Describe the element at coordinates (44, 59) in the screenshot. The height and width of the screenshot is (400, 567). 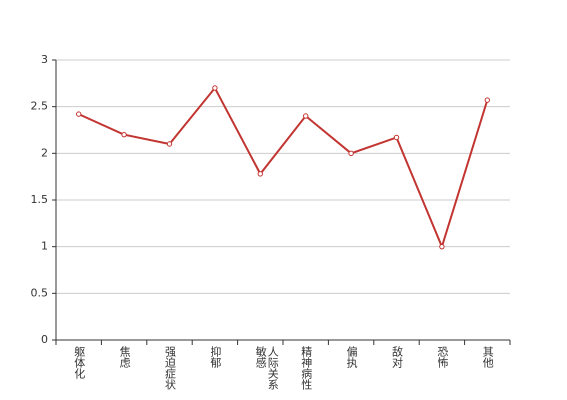
I see `y-tick-label: 3` at that location.